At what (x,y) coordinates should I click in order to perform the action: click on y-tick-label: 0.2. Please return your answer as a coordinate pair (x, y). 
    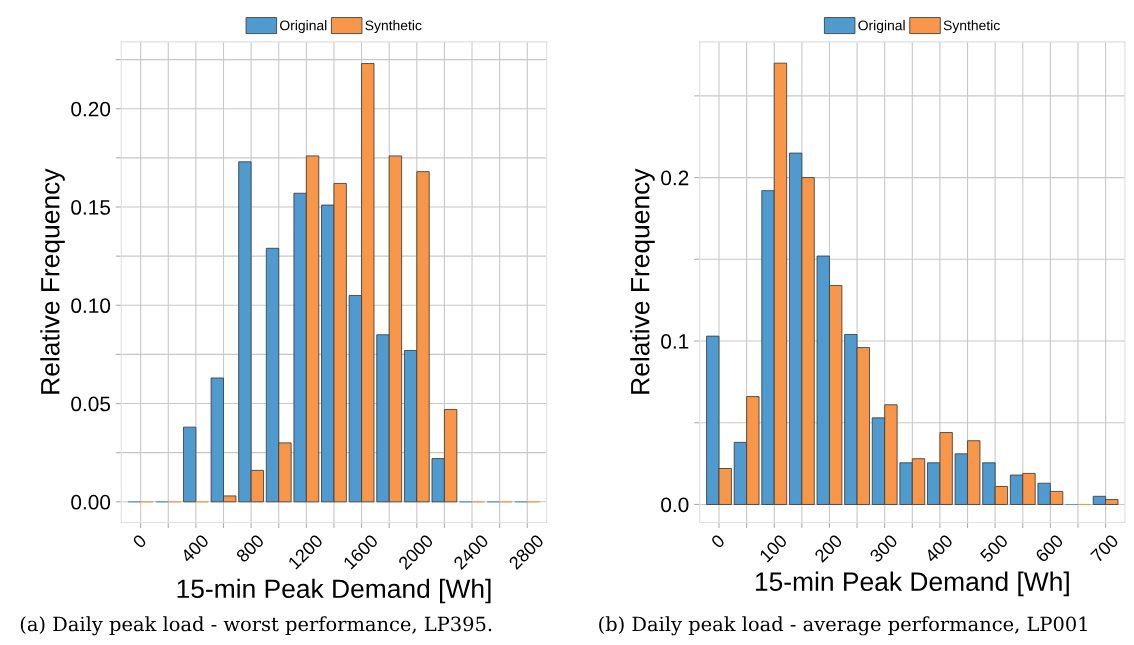
    Looking at the image, I should click on (675, 178).